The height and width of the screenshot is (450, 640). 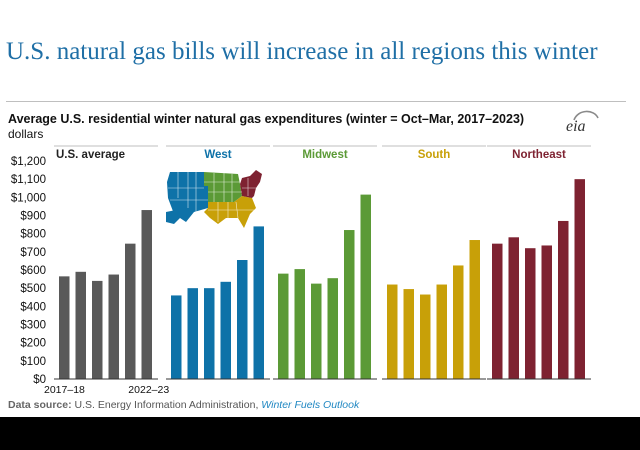 I want to click on map-region-alaska, so click(x=173, y=217).